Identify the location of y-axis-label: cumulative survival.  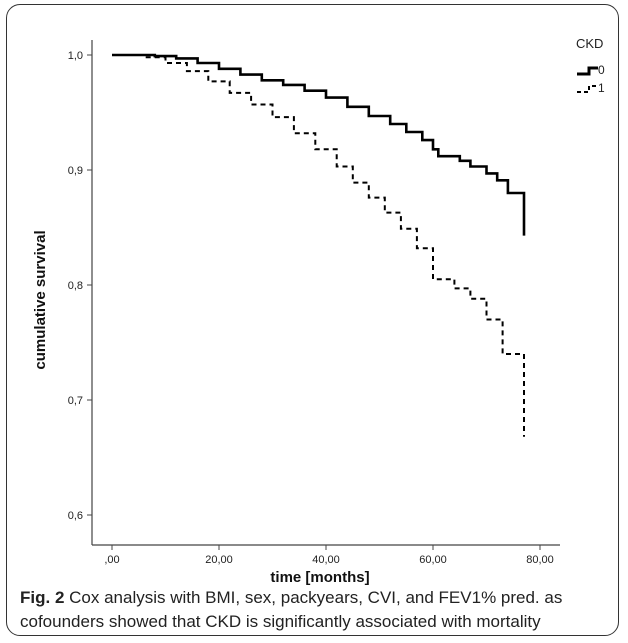
(40, 299).